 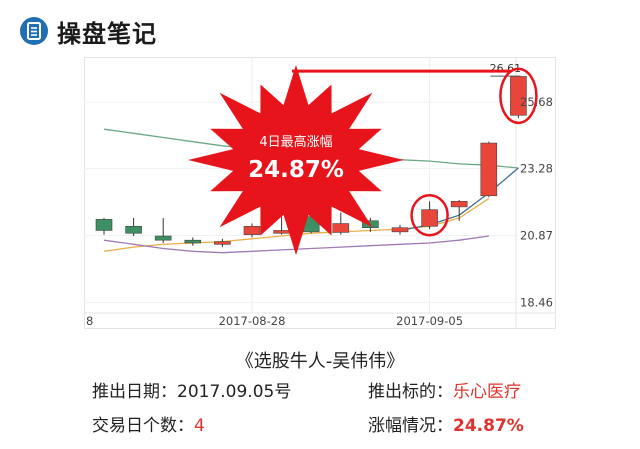 I want to click on annotation-line1: 4日最高涨幅, so click(x=295, y=142).